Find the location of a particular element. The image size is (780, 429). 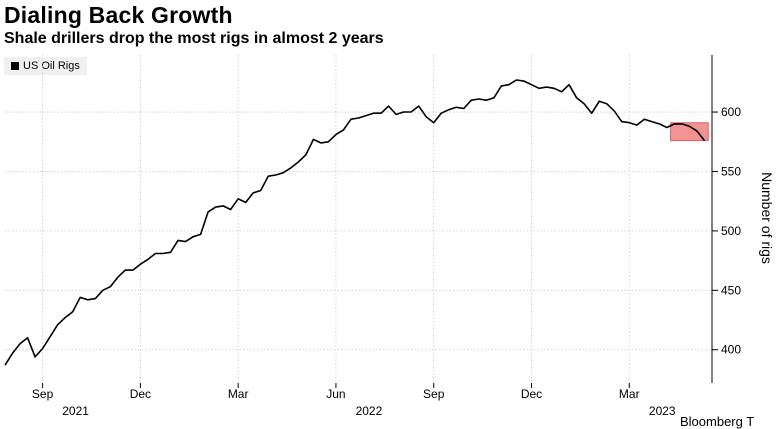

x-tick-label-1: Dec is located at coordinates (140, 394).